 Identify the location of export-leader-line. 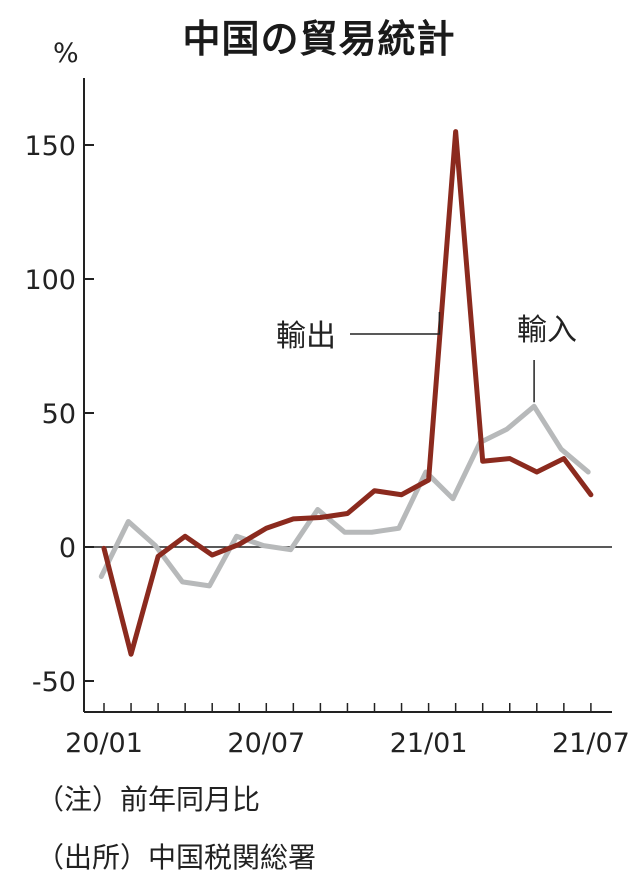
(395, 323).